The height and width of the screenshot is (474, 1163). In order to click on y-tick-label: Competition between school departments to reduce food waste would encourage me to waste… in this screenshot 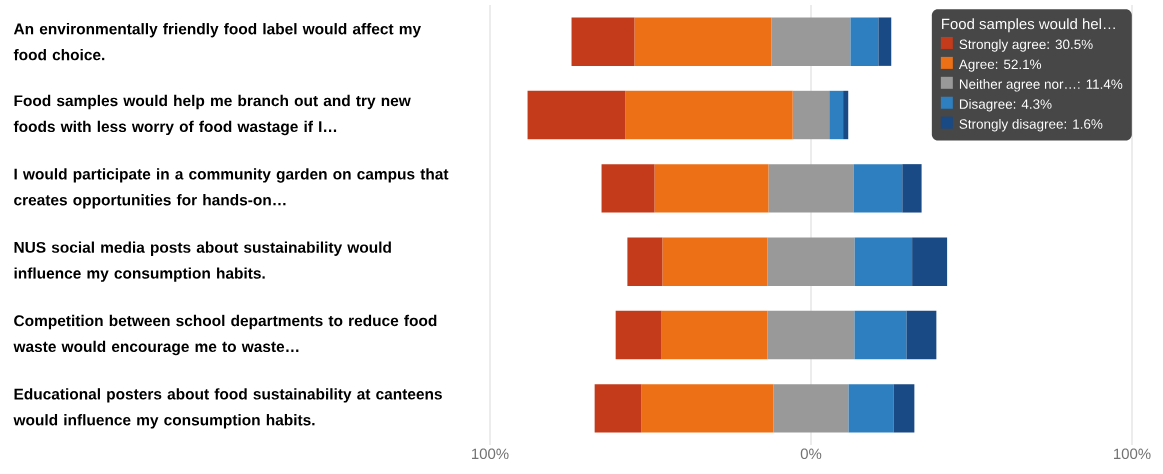, I will do `click(225, 335)`.